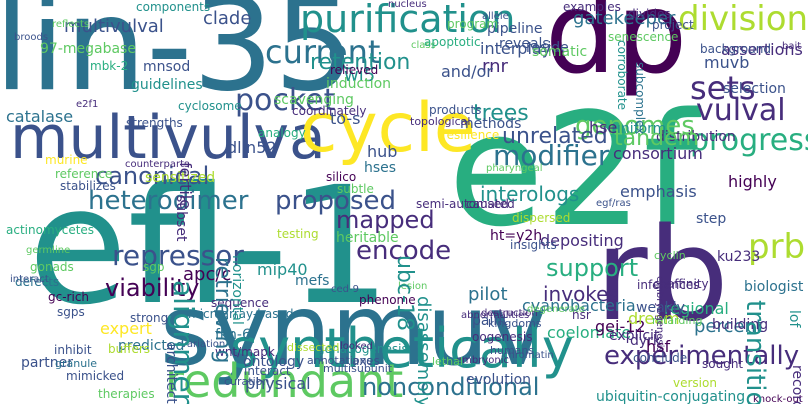 The height and width of the screenshot is (404, 808). I want to click on cloud-word: granule, so click(76, 363).